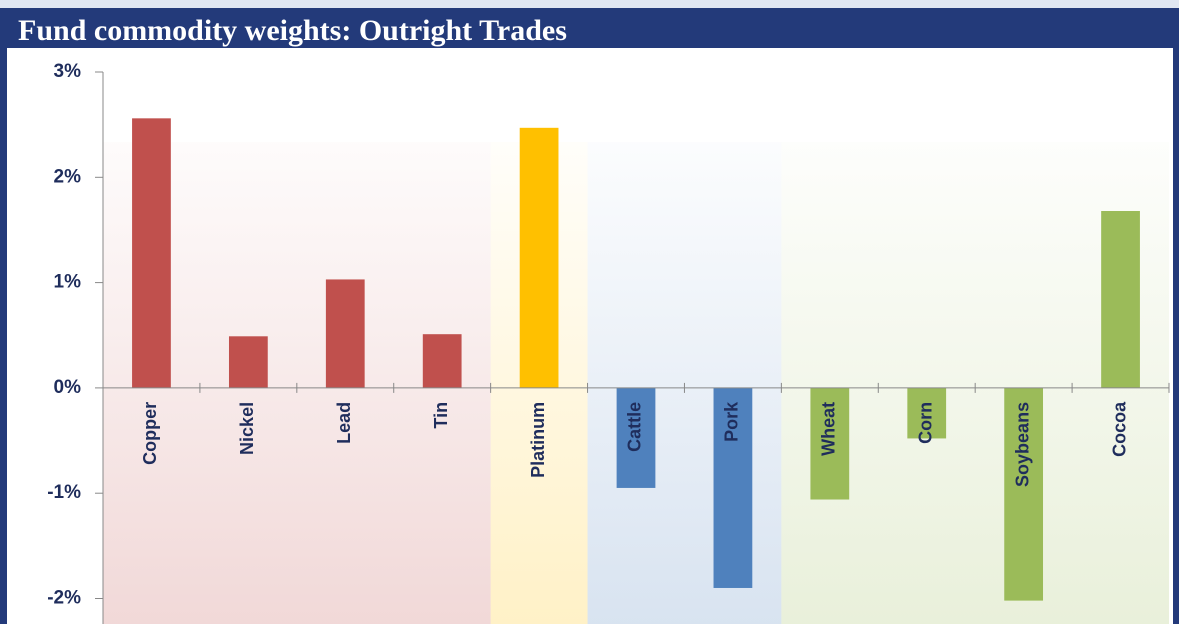  I want to click on left-border, so click(3, 316).